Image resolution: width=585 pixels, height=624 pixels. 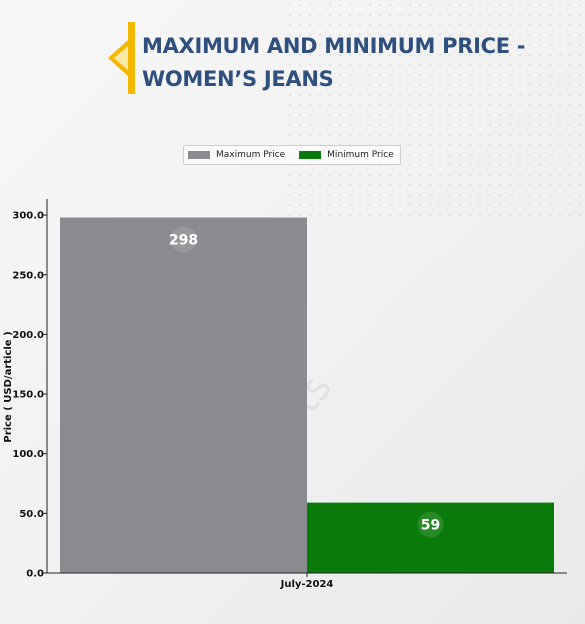 What do you see at coordinates (8, 386) in the screenshot?
I see `y-axis-label: Price ( USD/article )` at bounding box center [8, 386].